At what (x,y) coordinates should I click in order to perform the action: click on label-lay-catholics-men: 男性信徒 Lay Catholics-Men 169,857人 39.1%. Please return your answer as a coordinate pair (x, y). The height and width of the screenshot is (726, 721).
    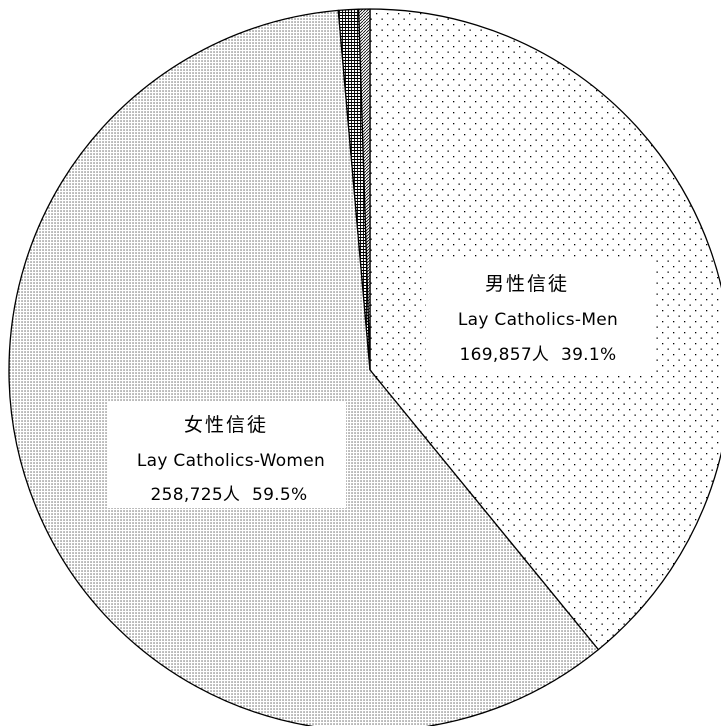
    Looking at the image, I should click on (540, 315).